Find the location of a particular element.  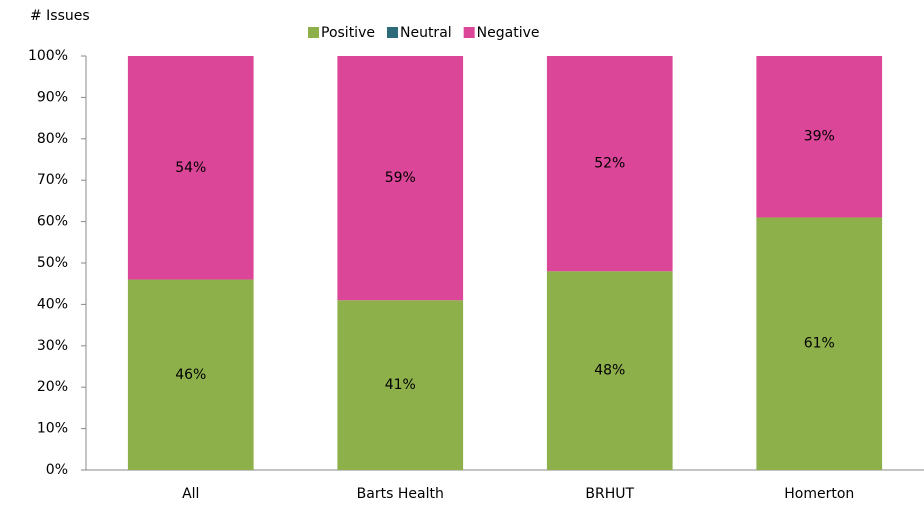

data-label: 48% is located at coordinates (609, 371).